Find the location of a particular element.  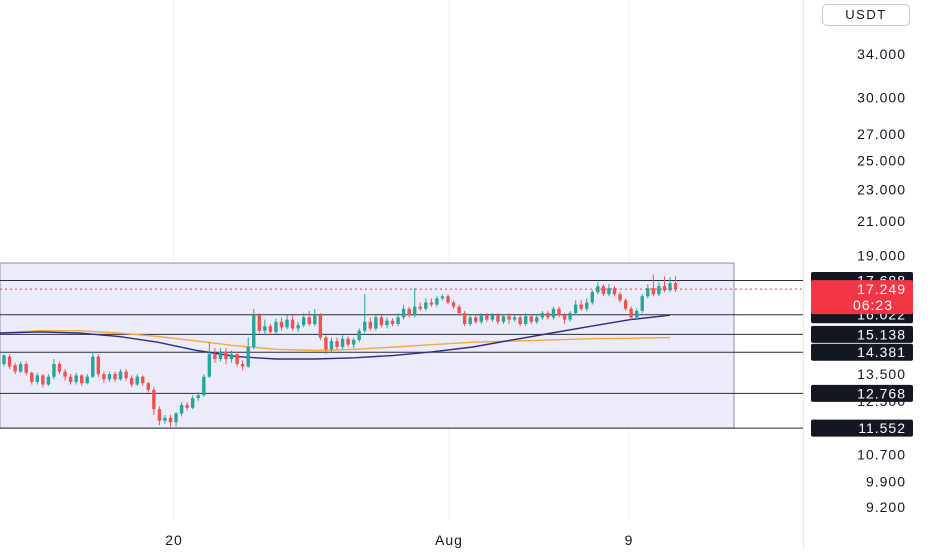

last-price-box is located at coordinates (862, 297).